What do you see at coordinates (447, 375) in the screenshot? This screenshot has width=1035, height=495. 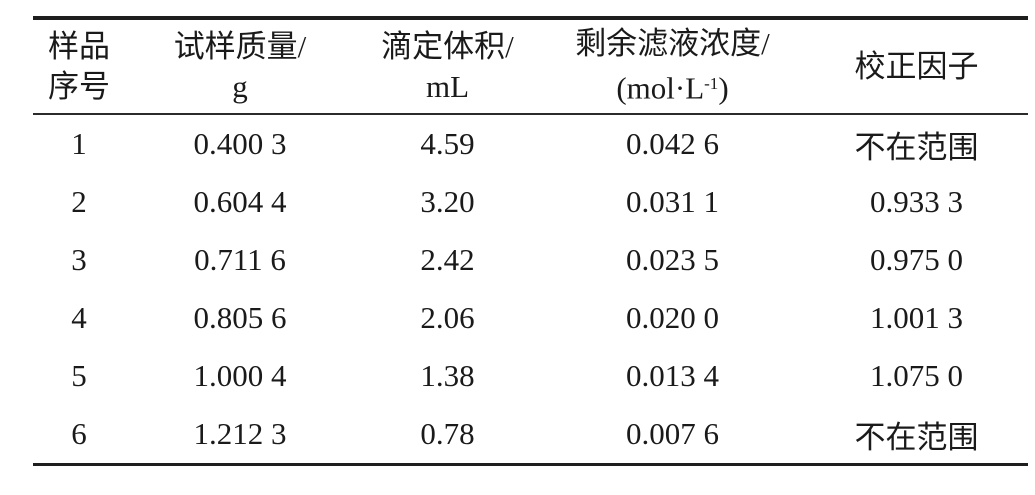 I see `table-cell: 1.38` at bounding box center [447, 375].